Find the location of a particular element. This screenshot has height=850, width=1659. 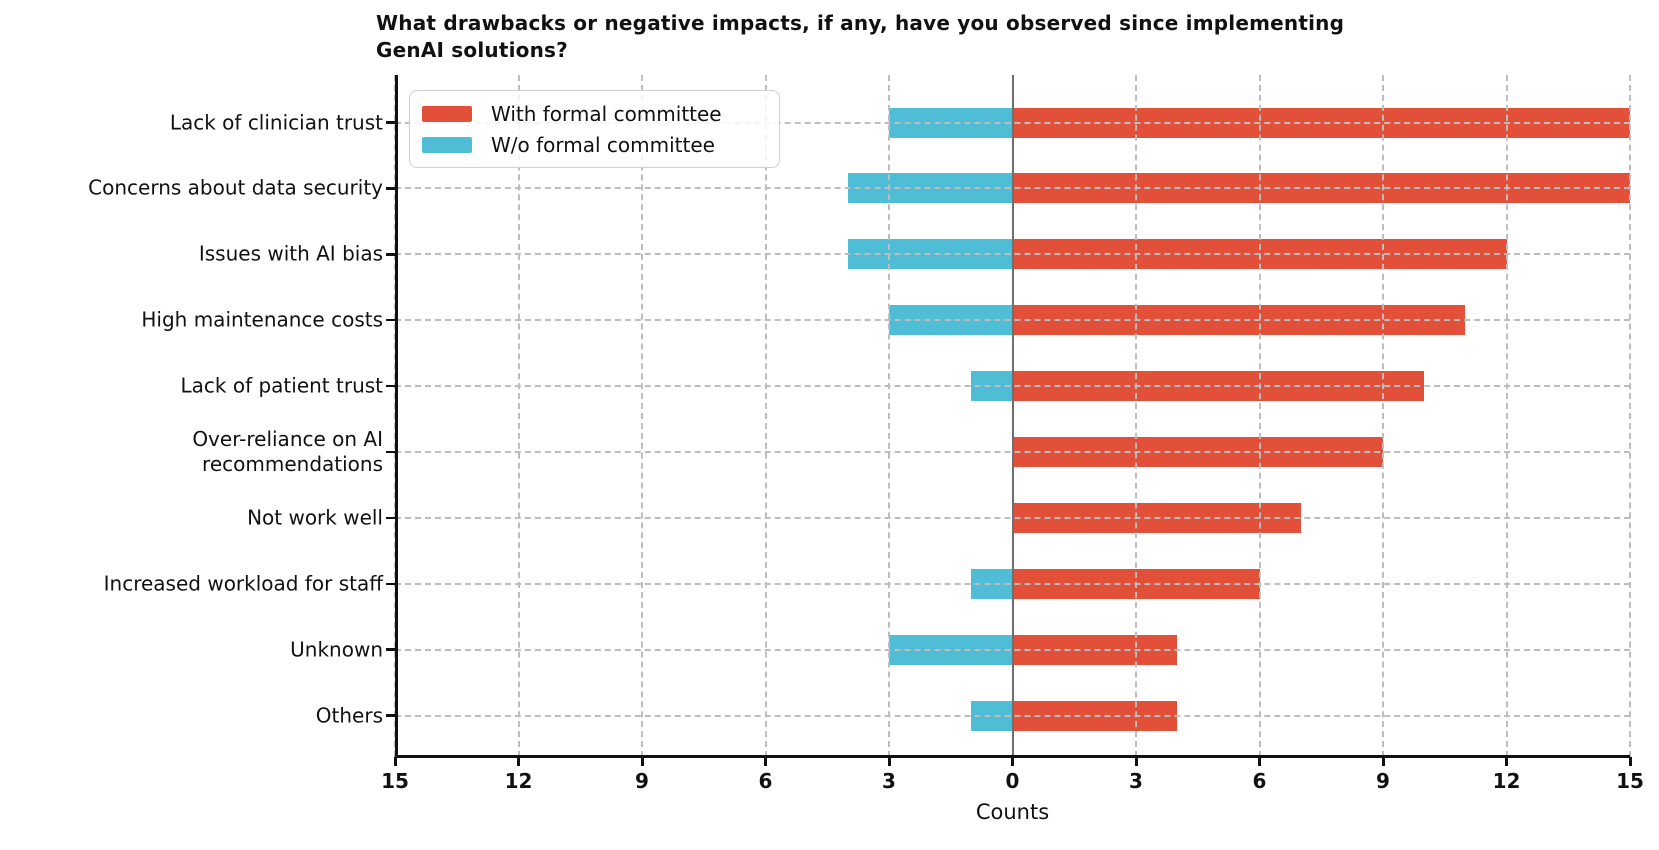

x-axis-title: Counts is located at coordinates (1012, 812).